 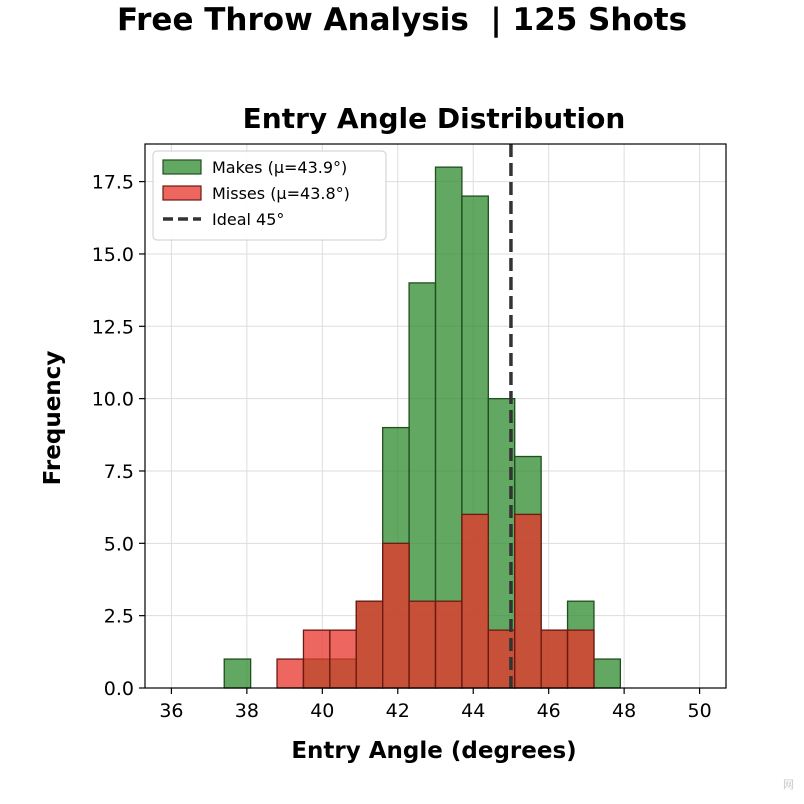 I want to click on y-tick-label-1: 2.5, so click(x=119, y=617).